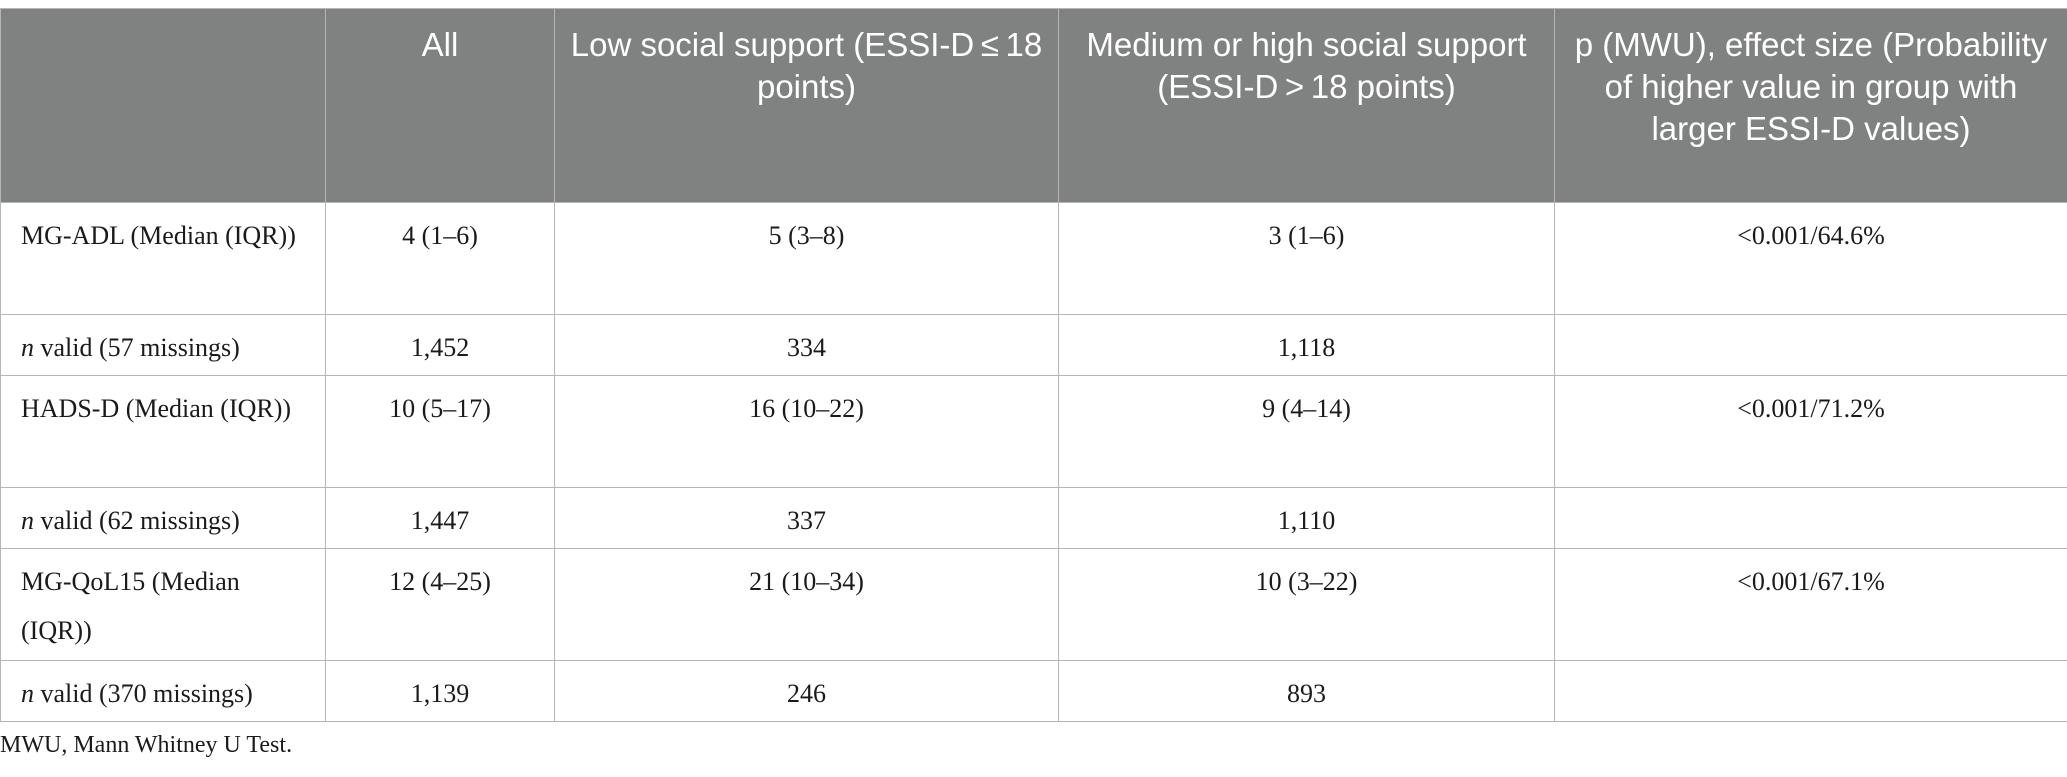 The width and height of the screenshot is (2067, 777). I want to click on cell-medium-high: 9 (4–14), so click(1306, 431).